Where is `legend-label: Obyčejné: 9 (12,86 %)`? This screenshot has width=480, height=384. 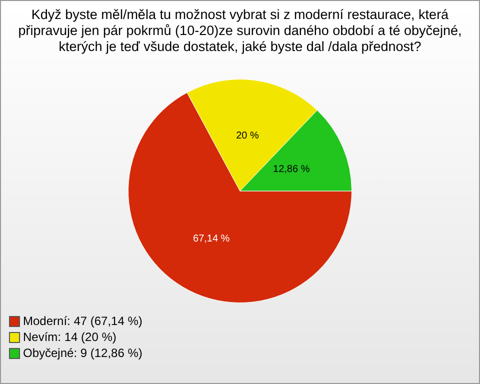
legend-label: Obyčejné: 9 (12,86 %) is located at coordinates (82, 353).